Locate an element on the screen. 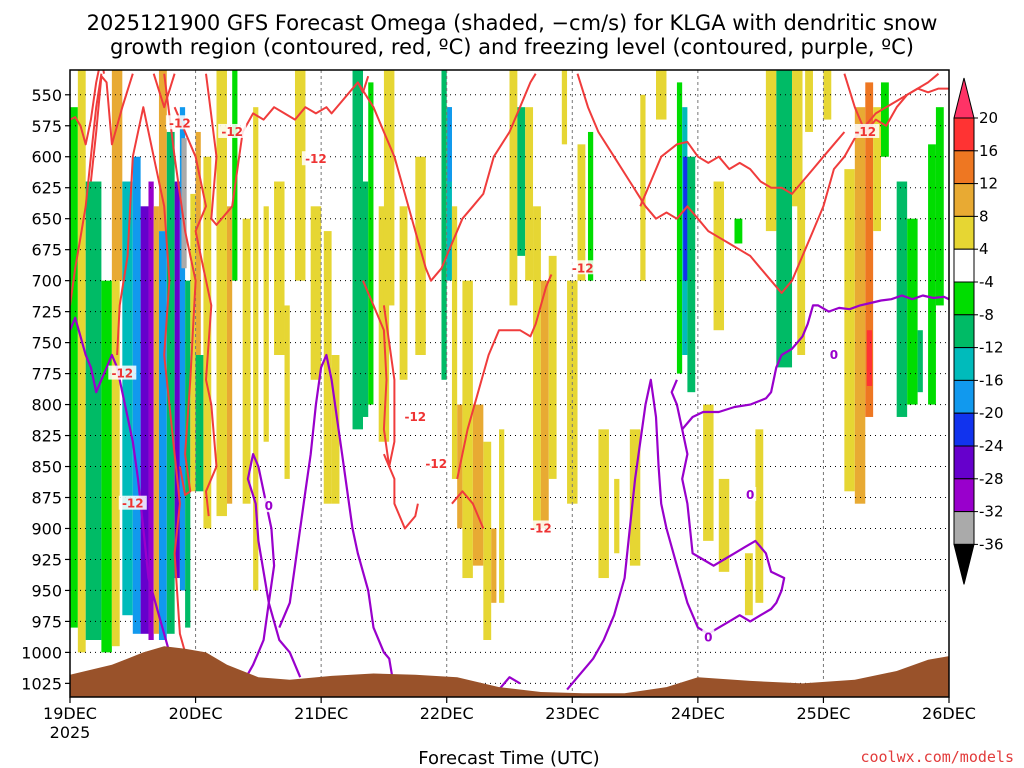  y-tick-label: 950 is located at coordinates (46, 590).